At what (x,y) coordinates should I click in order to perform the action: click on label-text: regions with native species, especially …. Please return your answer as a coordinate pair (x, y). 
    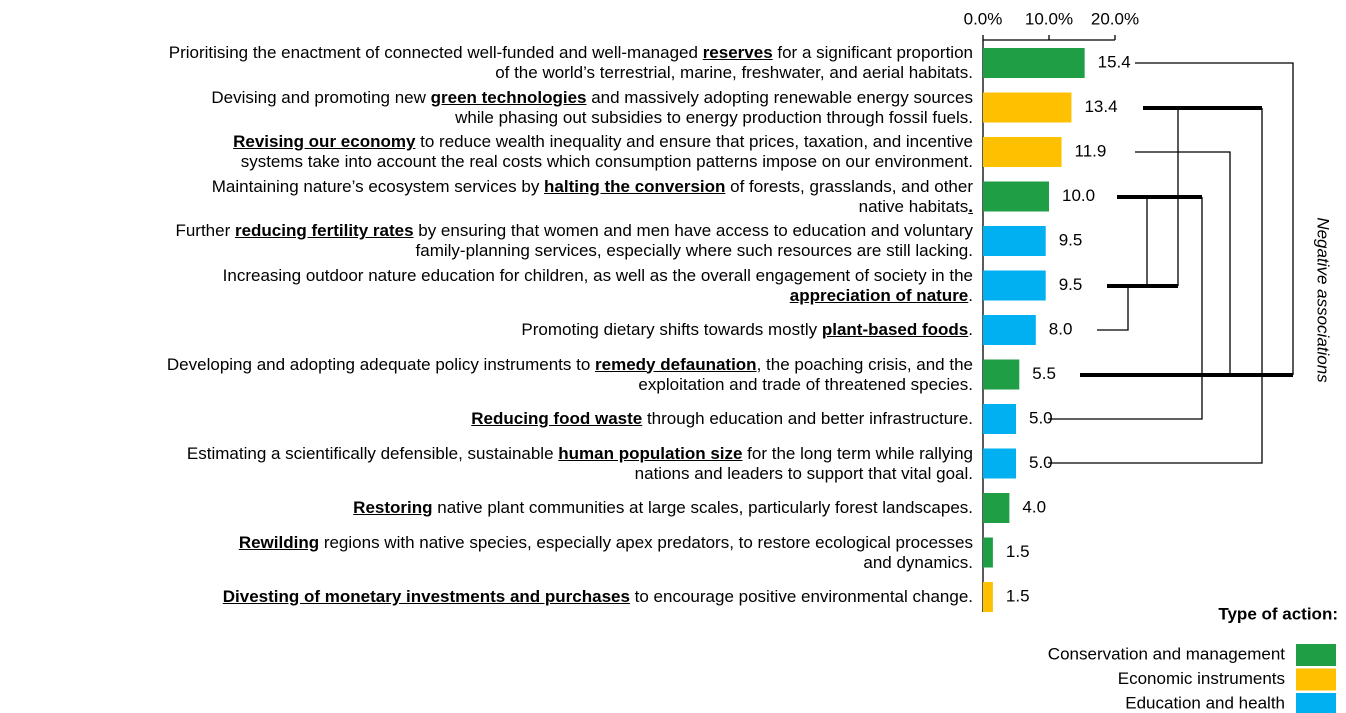
    Looking at the image, I should click on (648, 552).